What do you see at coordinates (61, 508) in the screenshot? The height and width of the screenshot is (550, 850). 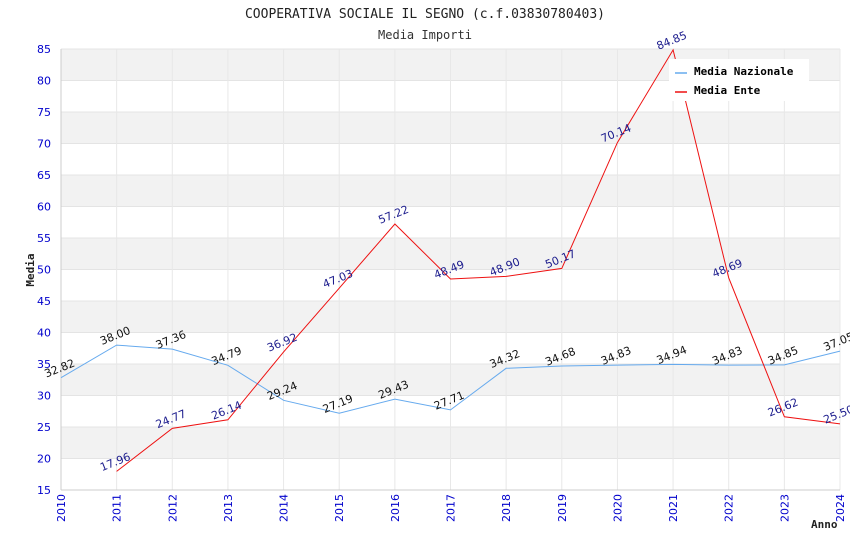 I see `x-tick-label: 2010` at bounding box center [61, 508].